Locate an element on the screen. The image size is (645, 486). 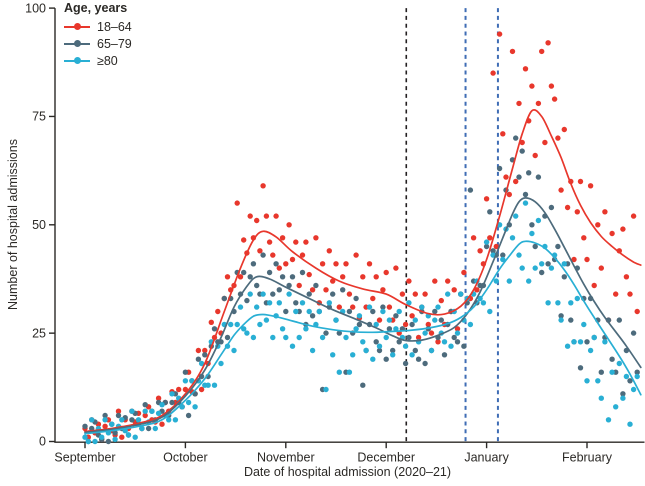
legend-entry-18-64: 18–64 is located at coordinates (98, 26).